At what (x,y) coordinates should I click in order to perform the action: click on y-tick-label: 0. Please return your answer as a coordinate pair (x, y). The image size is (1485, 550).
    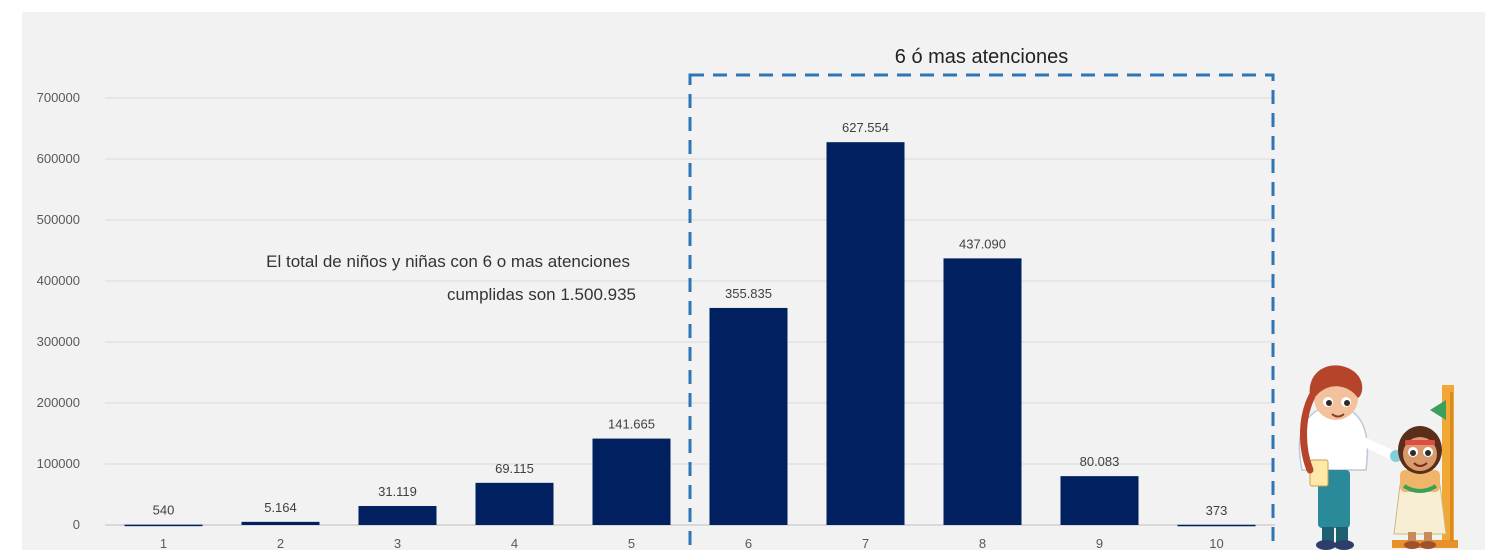
    Looking at the image, I should click on (76, 524).